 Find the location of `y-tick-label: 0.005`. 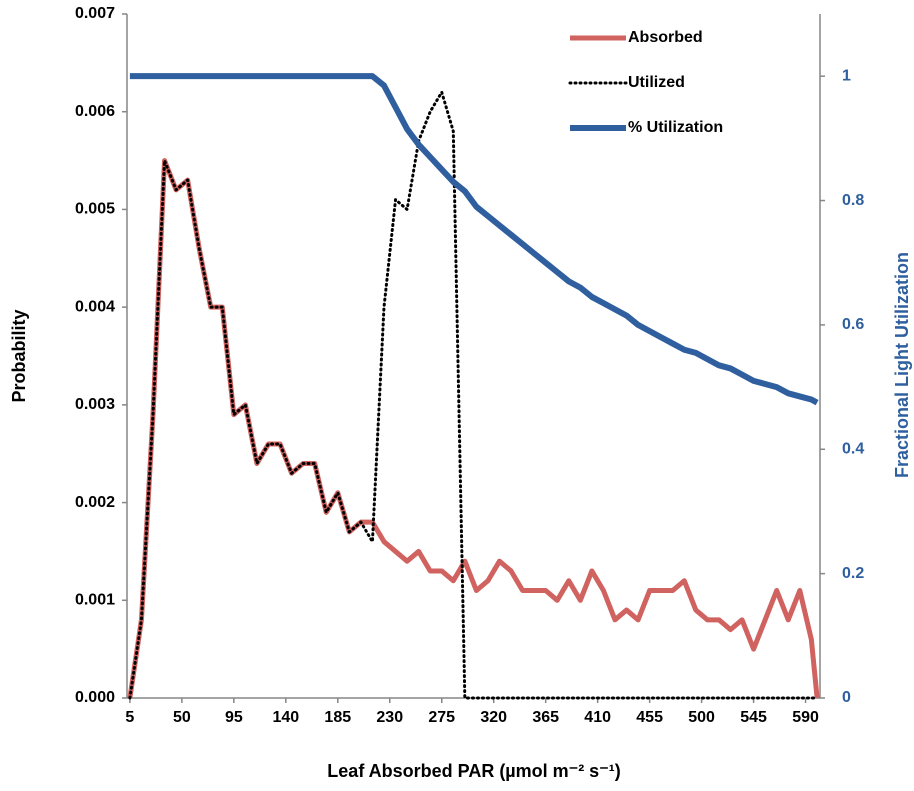

y-tick-label: 0.005 is located at coordinates (95, 209).